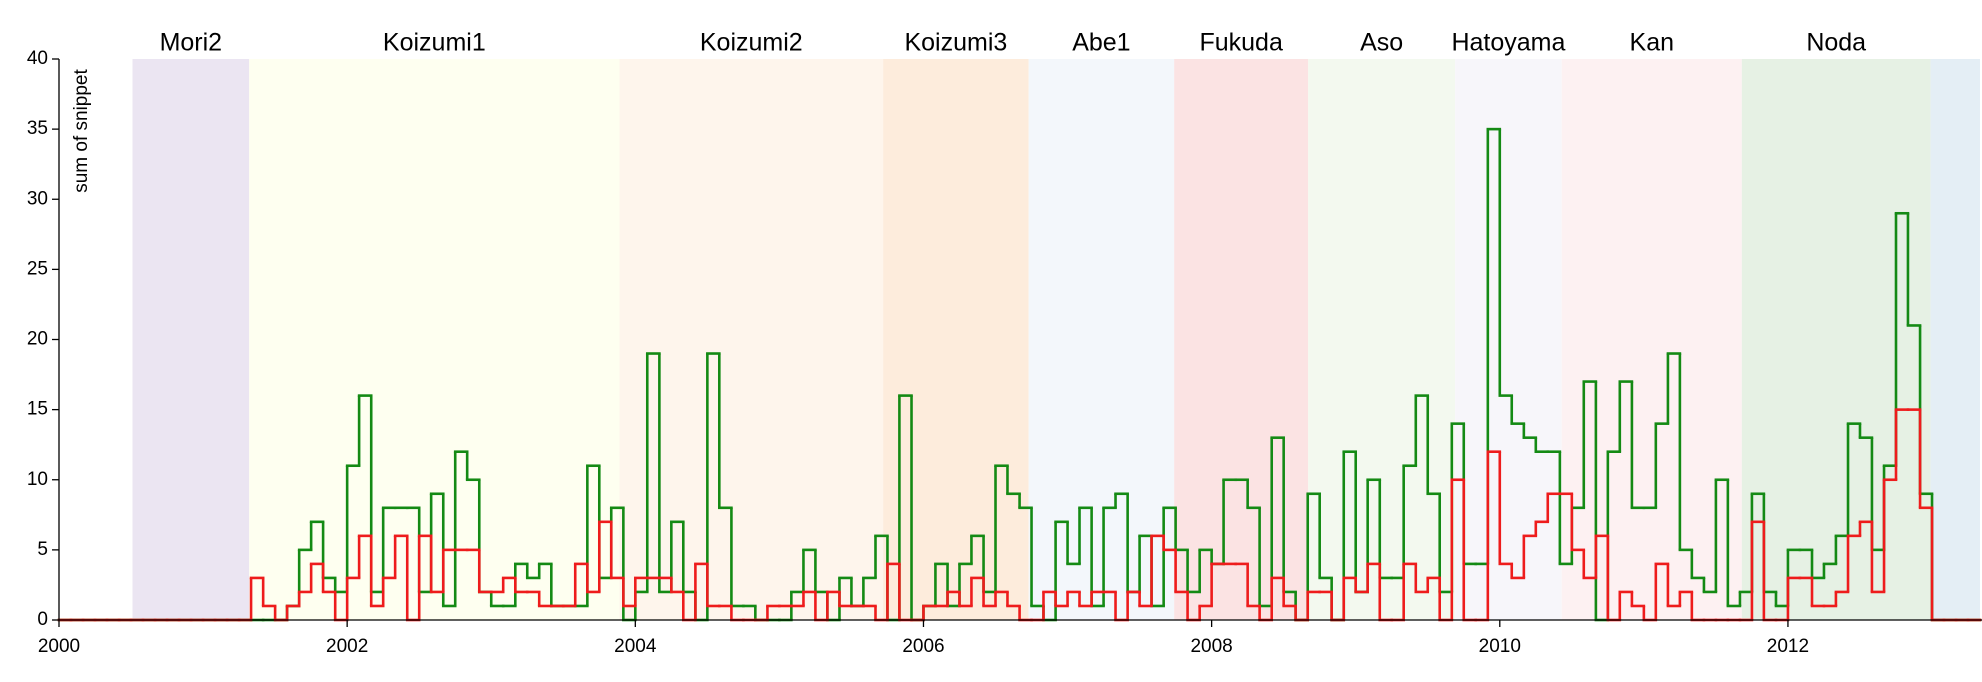 Image resolution: width=1982 pixels, height=682 pixels. I want to click on period-label: Mori2, so click(191, 43).